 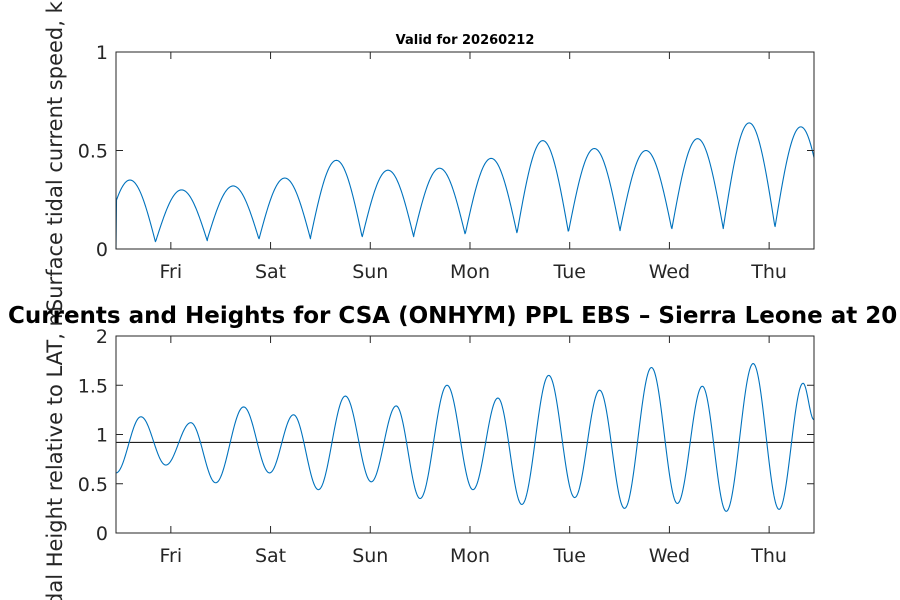 What do you see at coordinates (93, 386) in the screenshot?
I see `tidal-height-y-tick-label: 1.5` at bounding box center [93, 386].